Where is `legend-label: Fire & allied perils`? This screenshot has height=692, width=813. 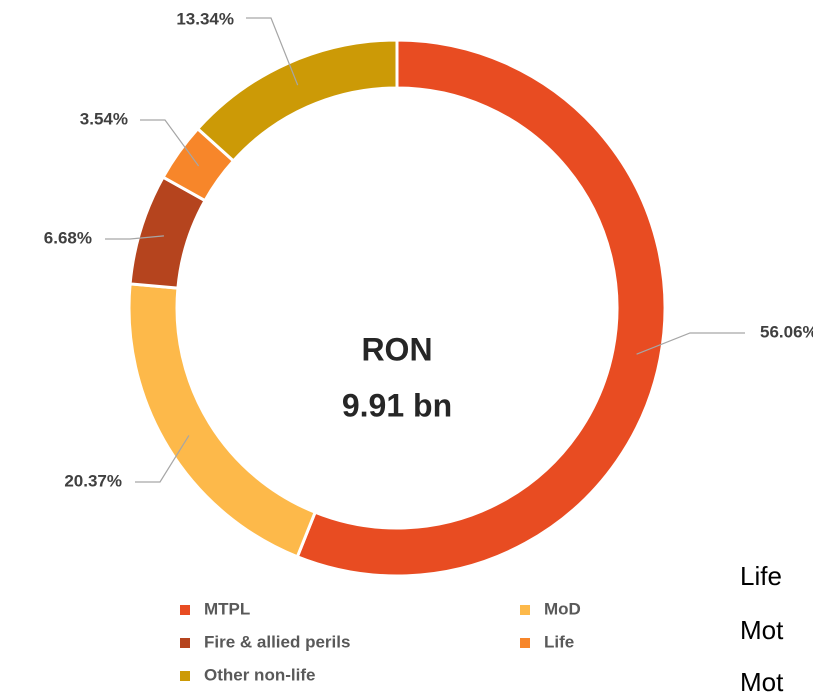 legend-label: Fire & allied perils is located at coordinates (277, 641).